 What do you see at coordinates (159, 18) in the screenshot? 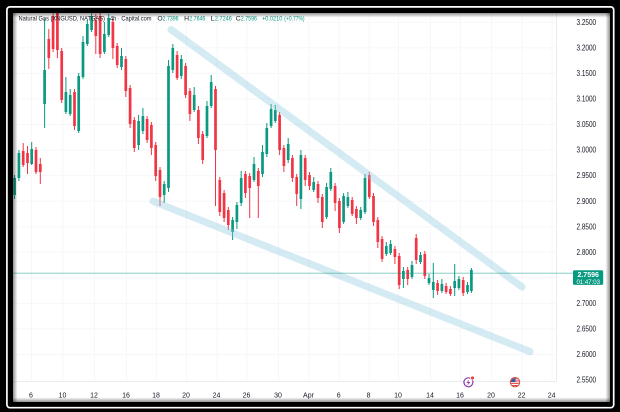
I see `svg-text: O` at bounding box center [159, 18].